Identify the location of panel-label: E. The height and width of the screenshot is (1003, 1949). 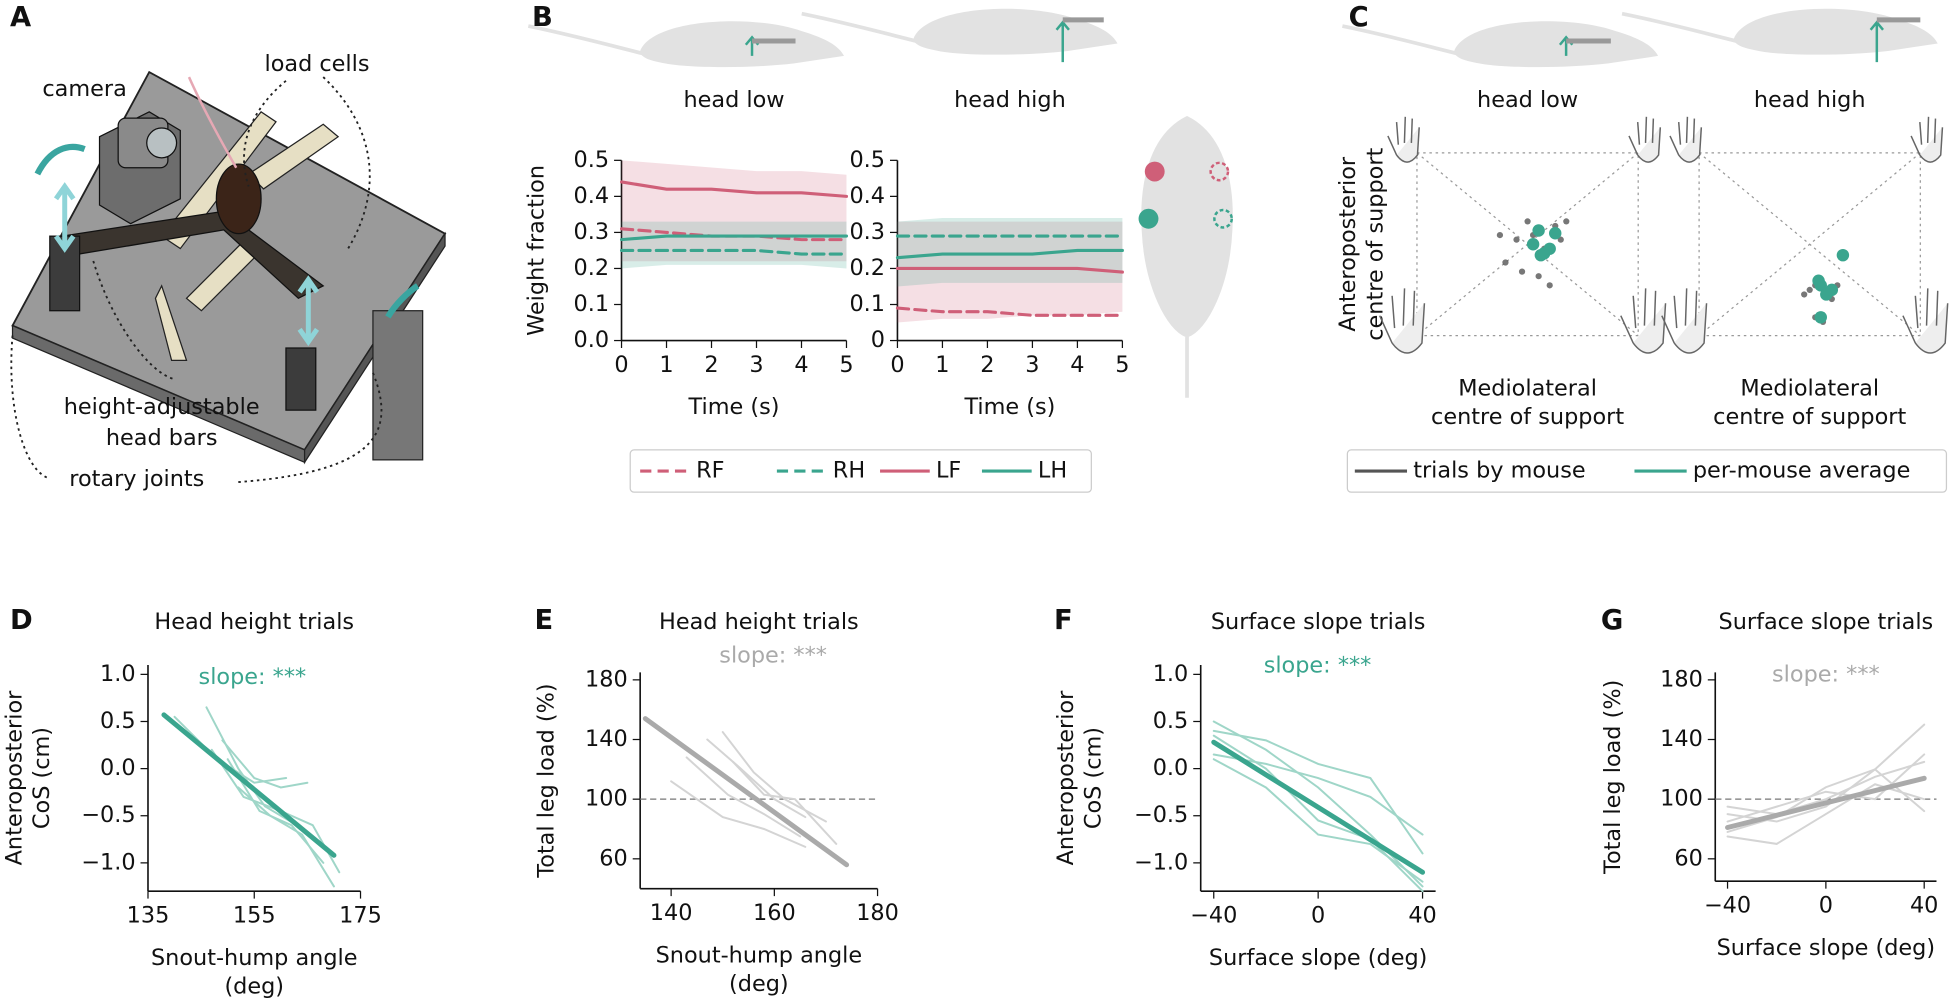
(544, 620).